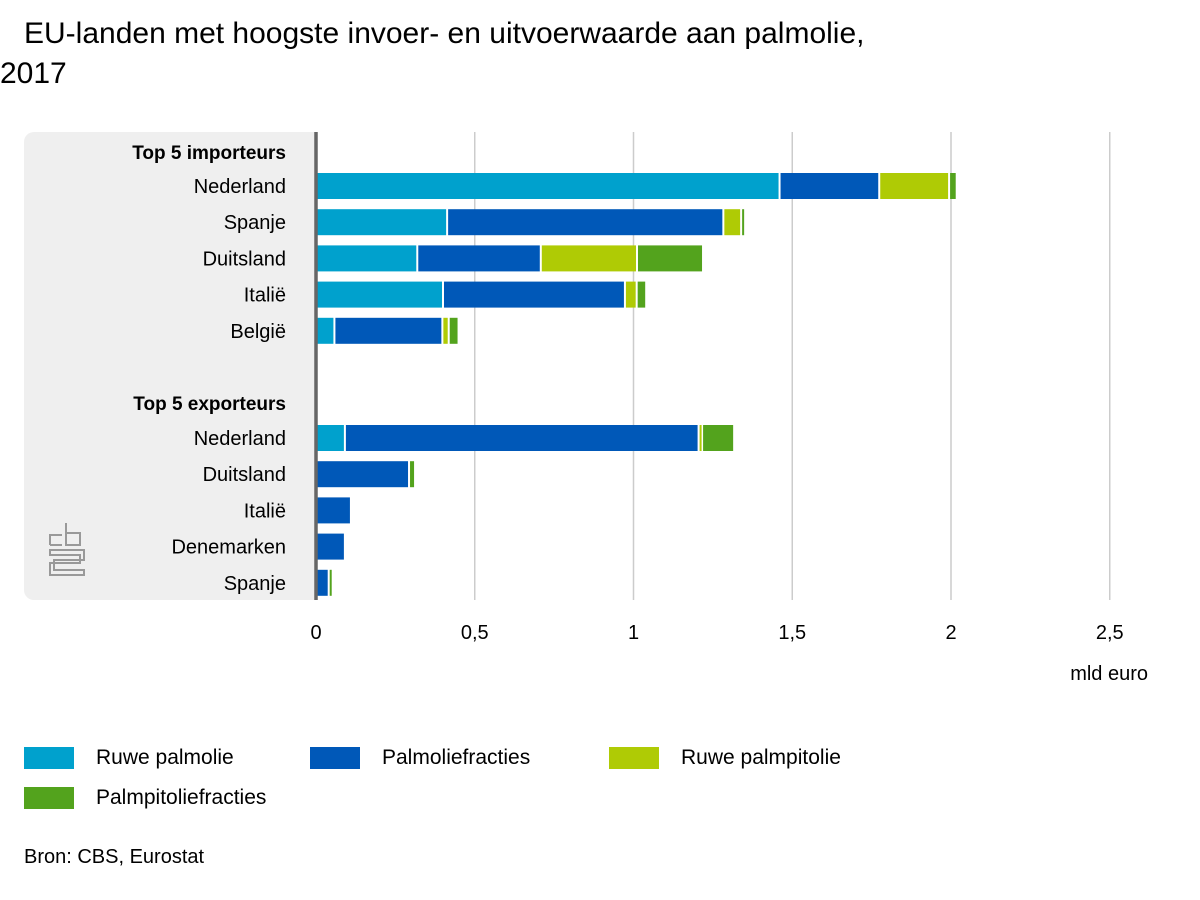  Describe the element at coordinates (1110, 633) in the screenshot. I see `x-tick-label: 2,5` at that location.